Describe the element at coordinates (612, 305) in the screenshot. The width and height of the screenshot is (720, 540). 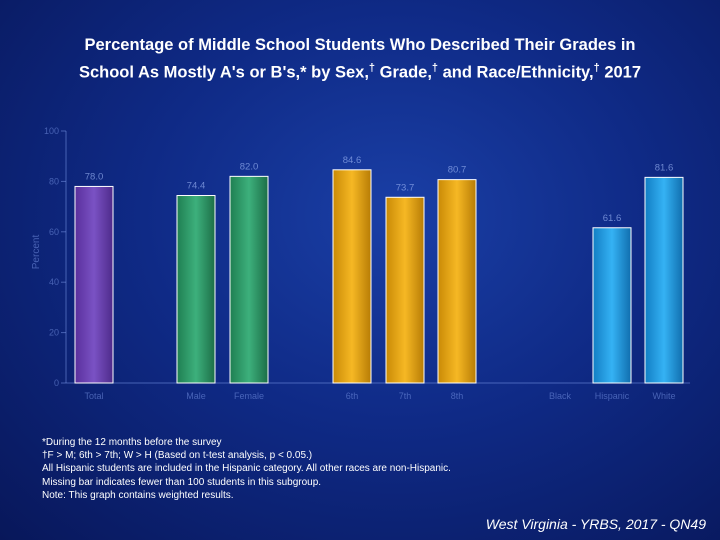
I see `bar-hispanic` at that location.